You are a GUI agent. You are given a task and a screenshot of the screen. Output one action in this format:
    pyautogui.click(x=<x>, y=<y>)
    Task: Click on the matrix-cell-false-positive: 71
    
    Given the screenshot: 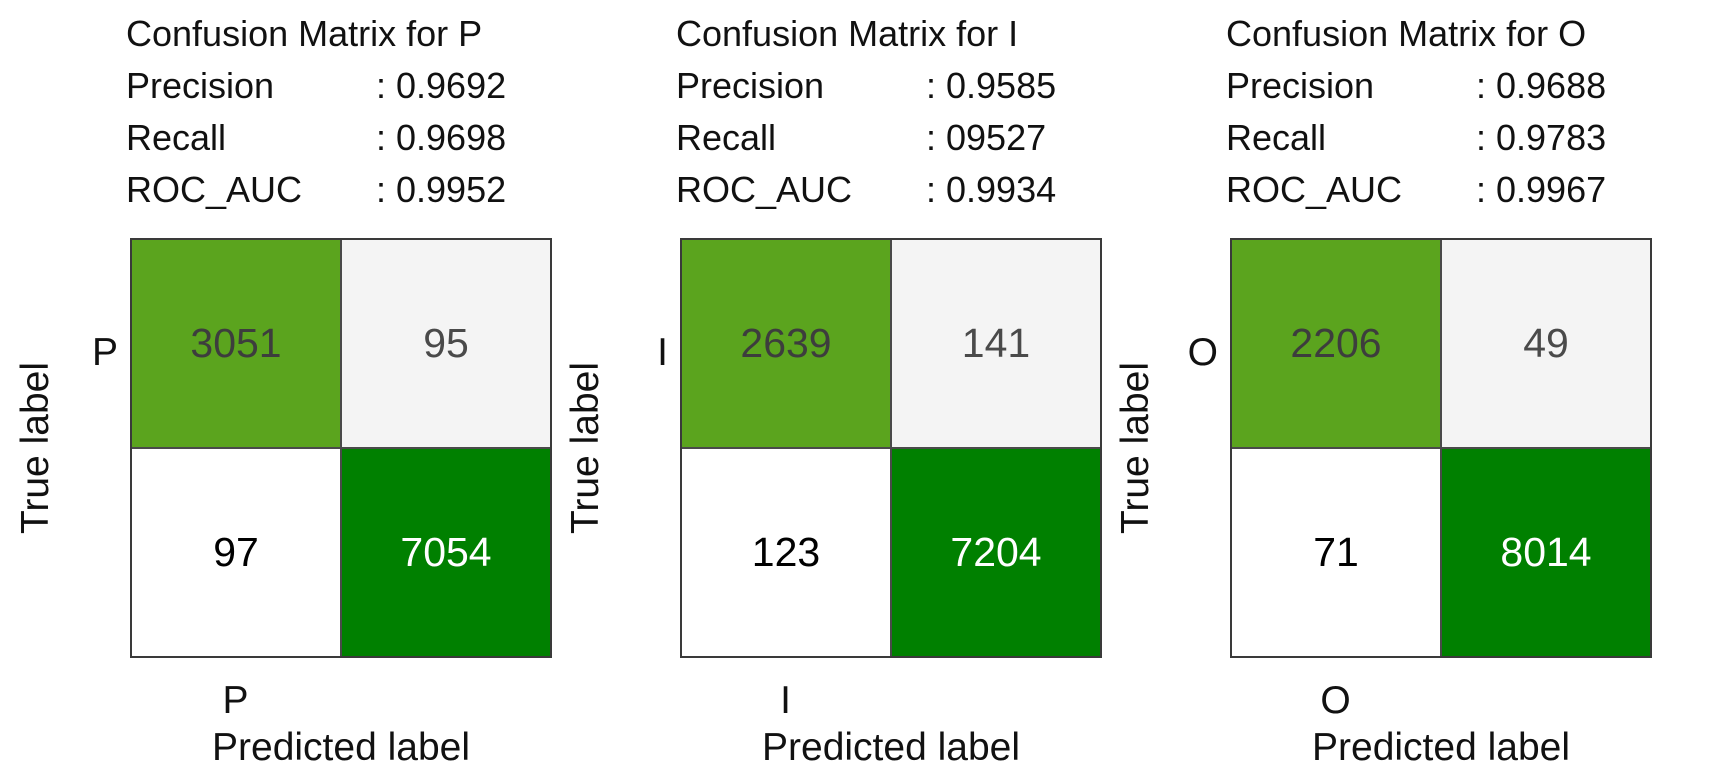 What is the action you would take?
    pyautogui.click(x=1336, y=552)
    